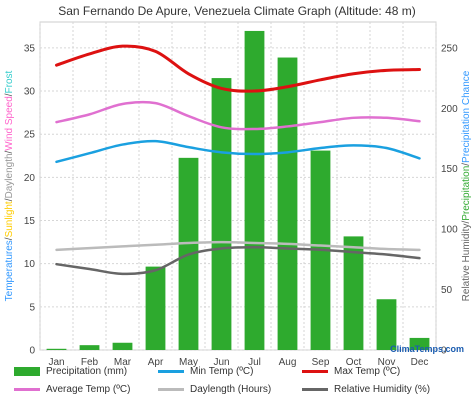  What do you see at coordinates (231, 389) in the screenshot?
I see `legend-label: Daylength (Hours)` at bounding box center [231, 389].